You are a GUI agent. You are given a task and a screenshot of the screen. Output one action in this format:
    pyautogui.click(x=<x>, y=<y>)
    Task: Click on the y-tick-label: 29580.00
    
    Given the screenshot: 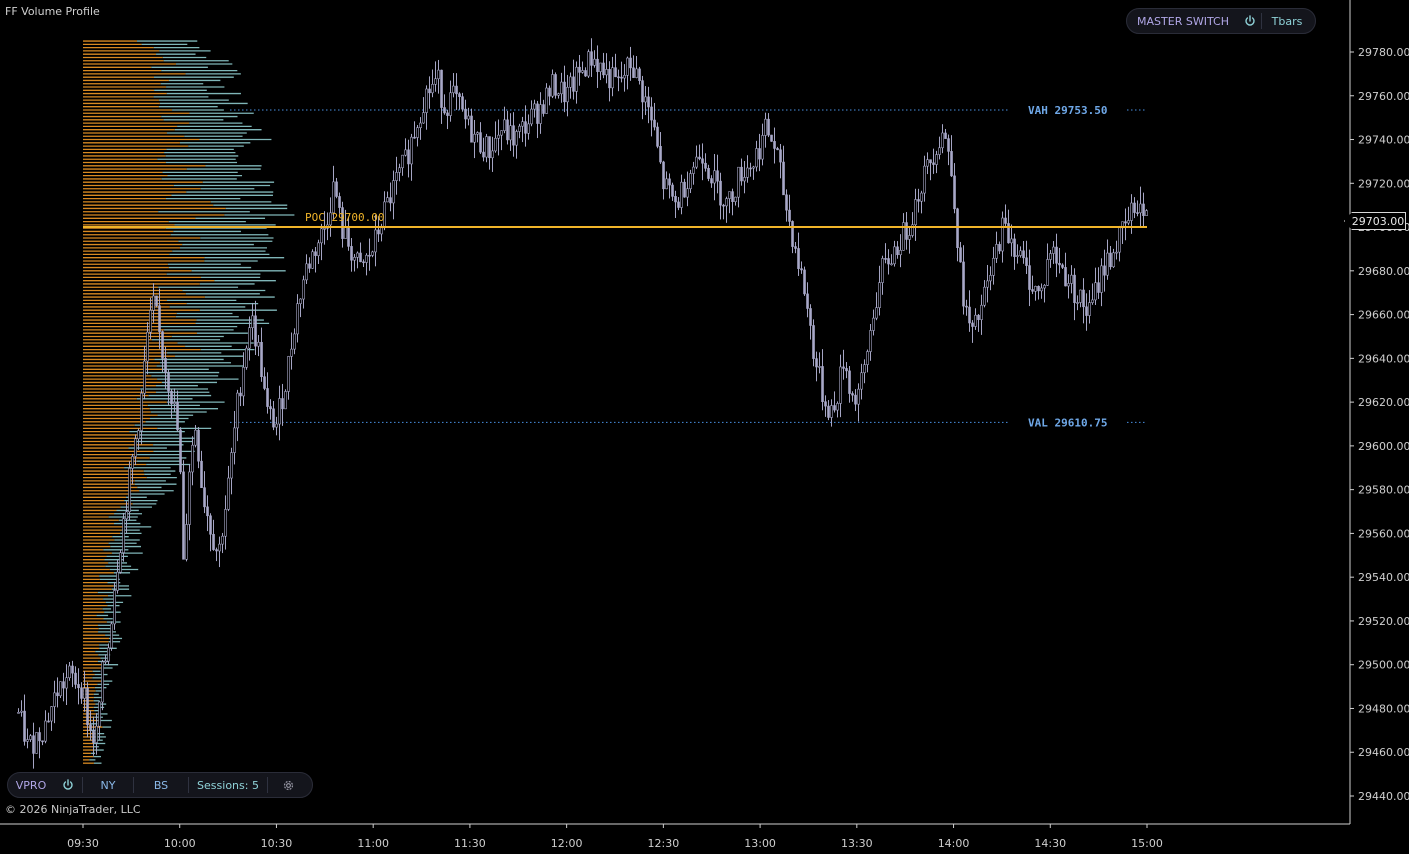 What is the action you would take?
    pyautogui.click(x=1383, y=490)
    